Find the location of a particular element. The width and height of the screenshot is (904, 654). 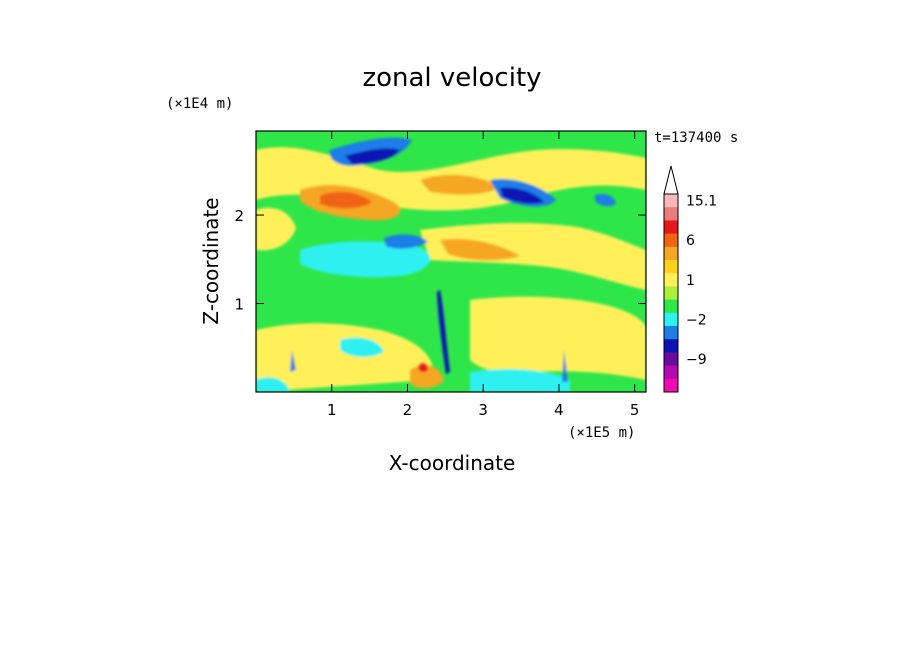

colorbar: 15.1 6 1 −2 −9 is located at coordinates (690, 279).